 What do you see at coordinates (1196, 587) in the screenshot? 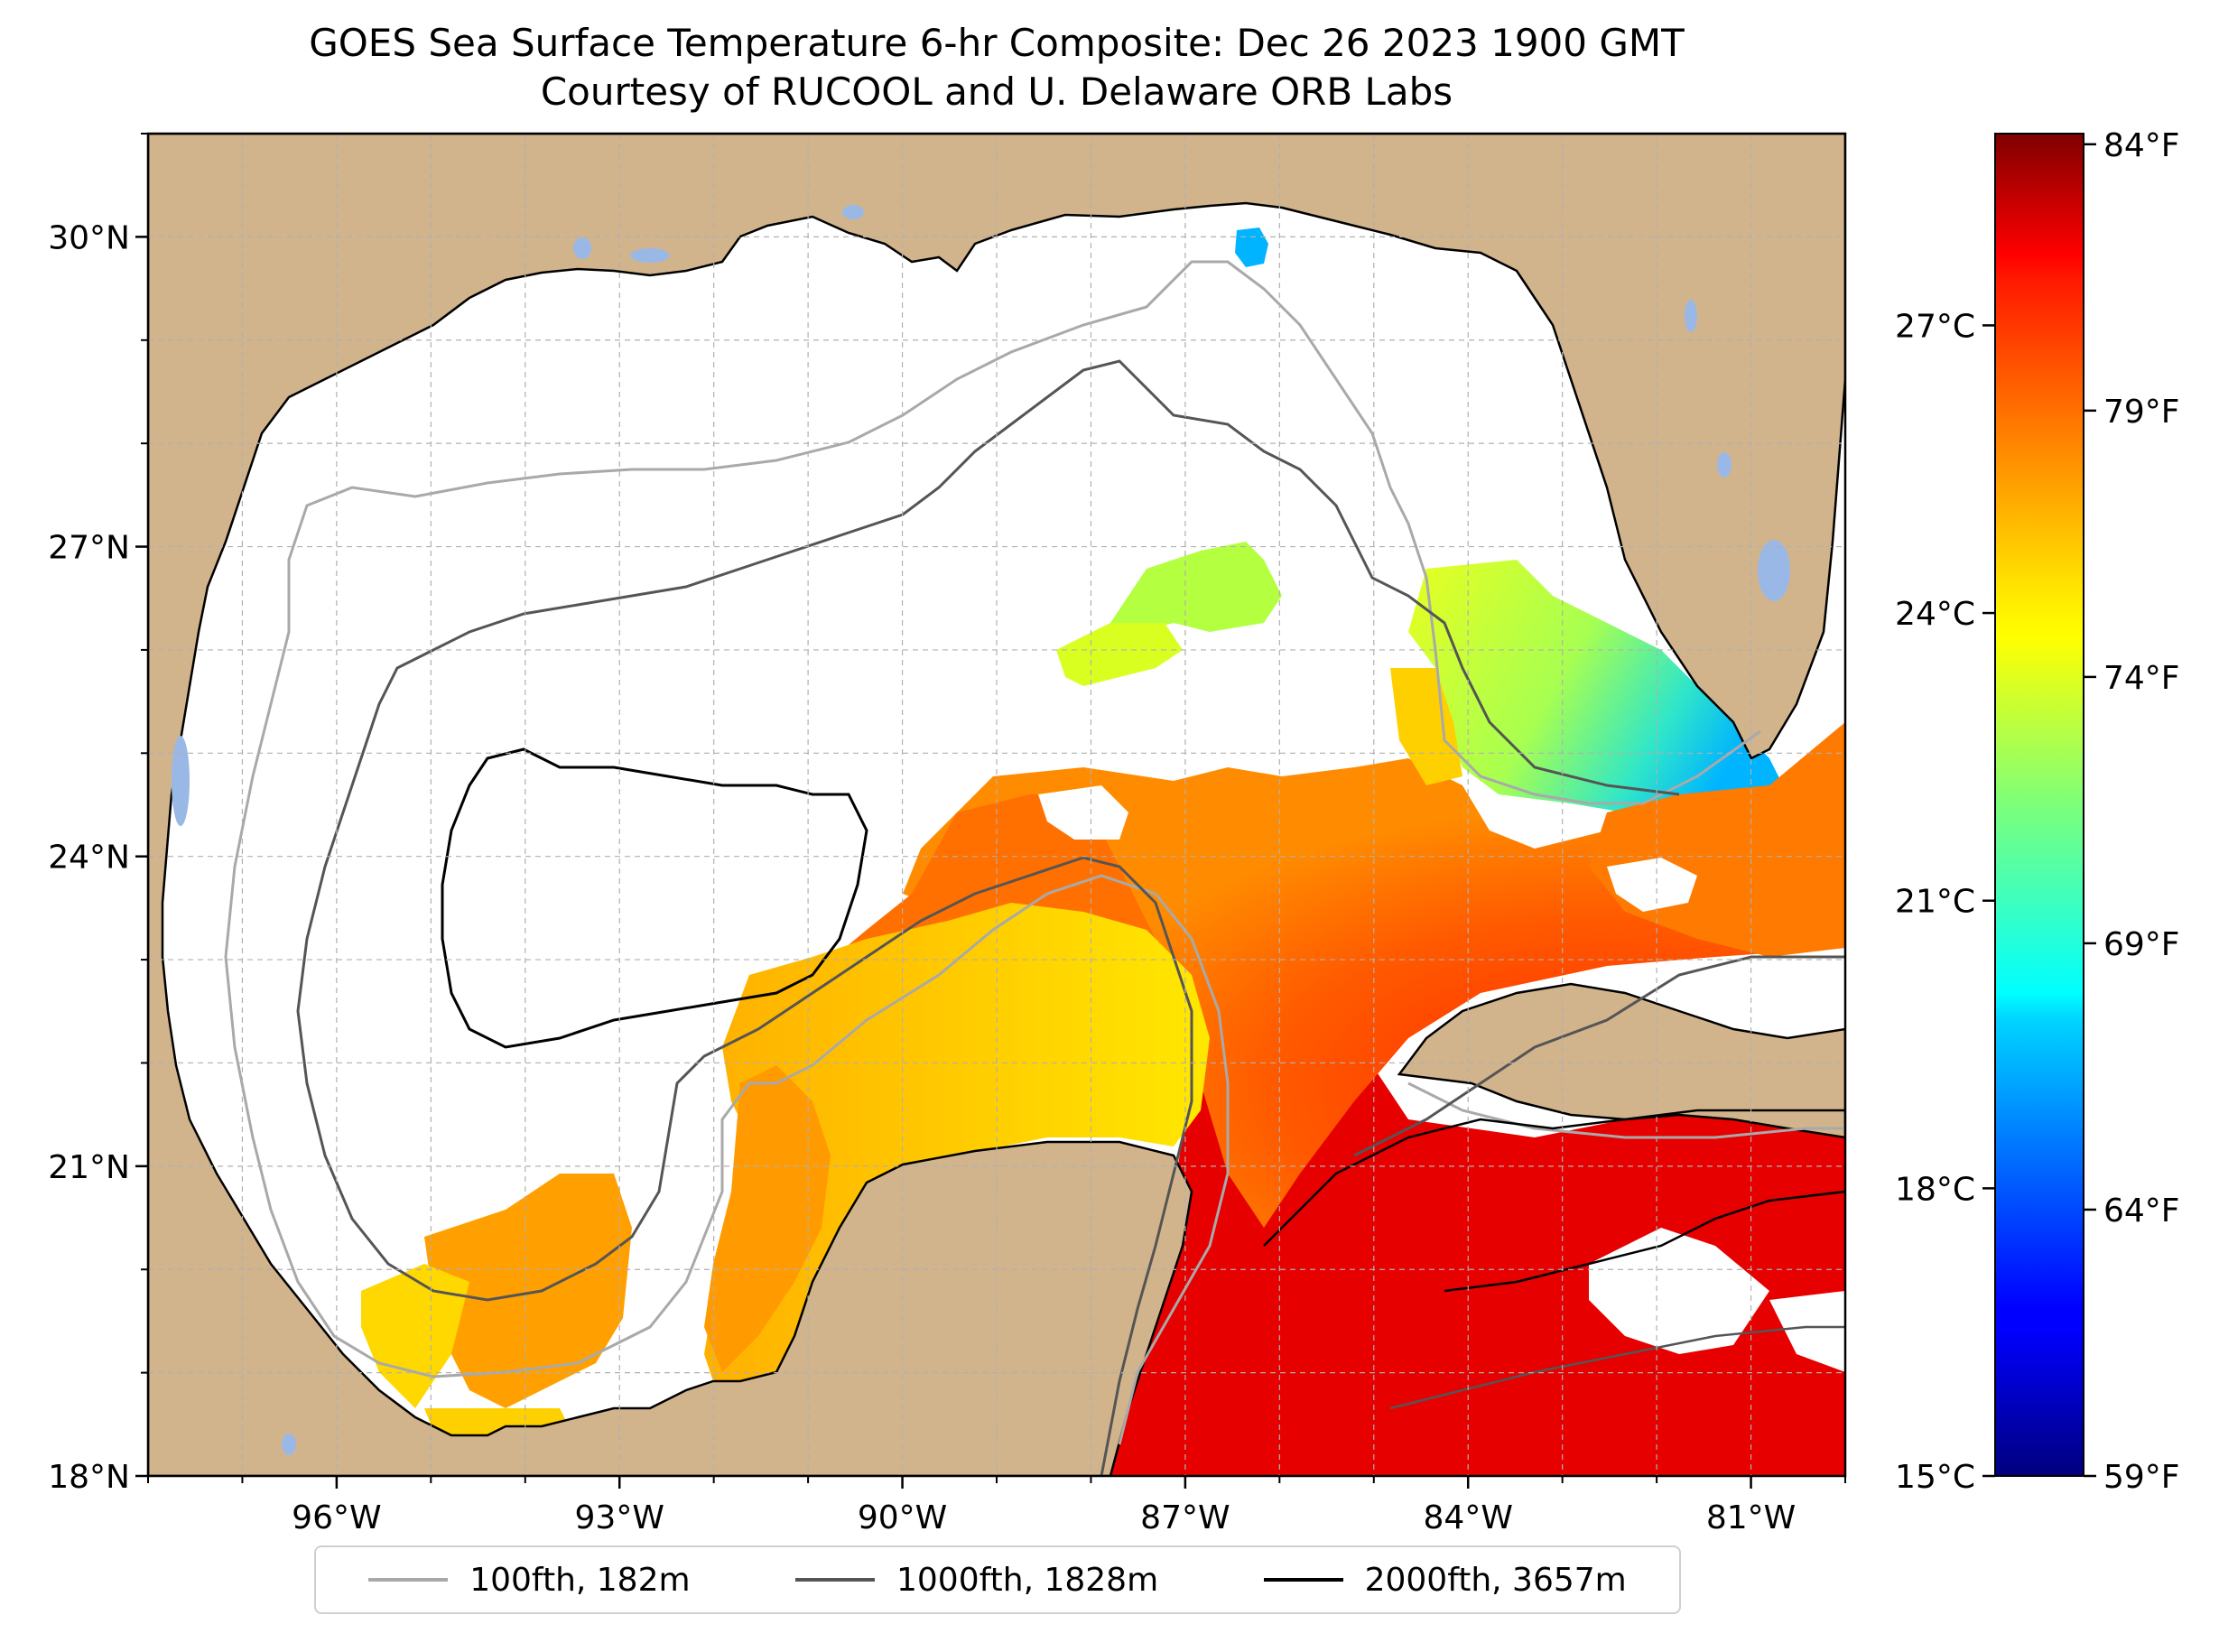
I see `sst-green-patch-north` at bounding box center [1196, 587].